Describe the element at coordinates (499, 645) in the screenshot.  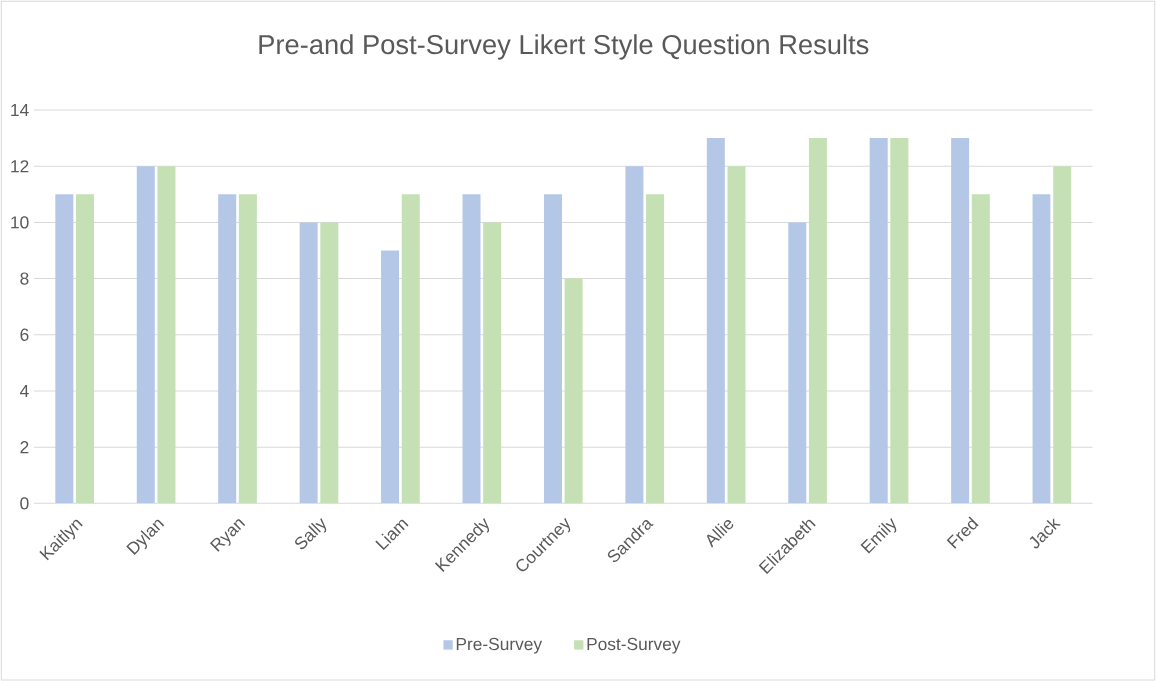
I see `legend-label: Pre-Survey` at that location.